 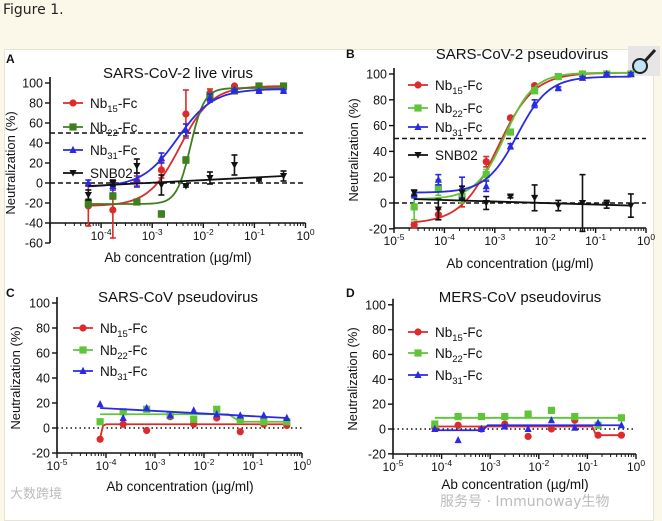 I want to click on fit-curve, so click(x=528, y=431).